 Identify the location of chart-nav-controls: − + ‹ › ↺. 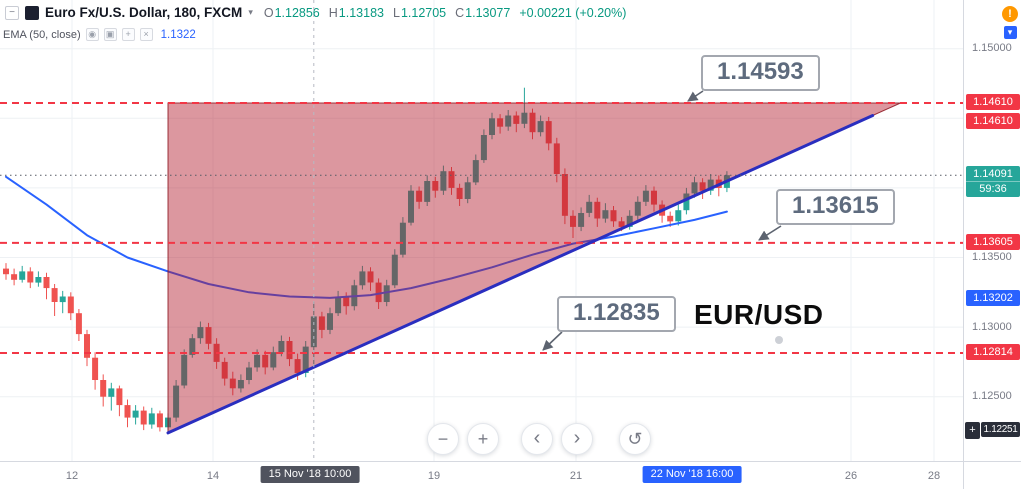
(539, 439).